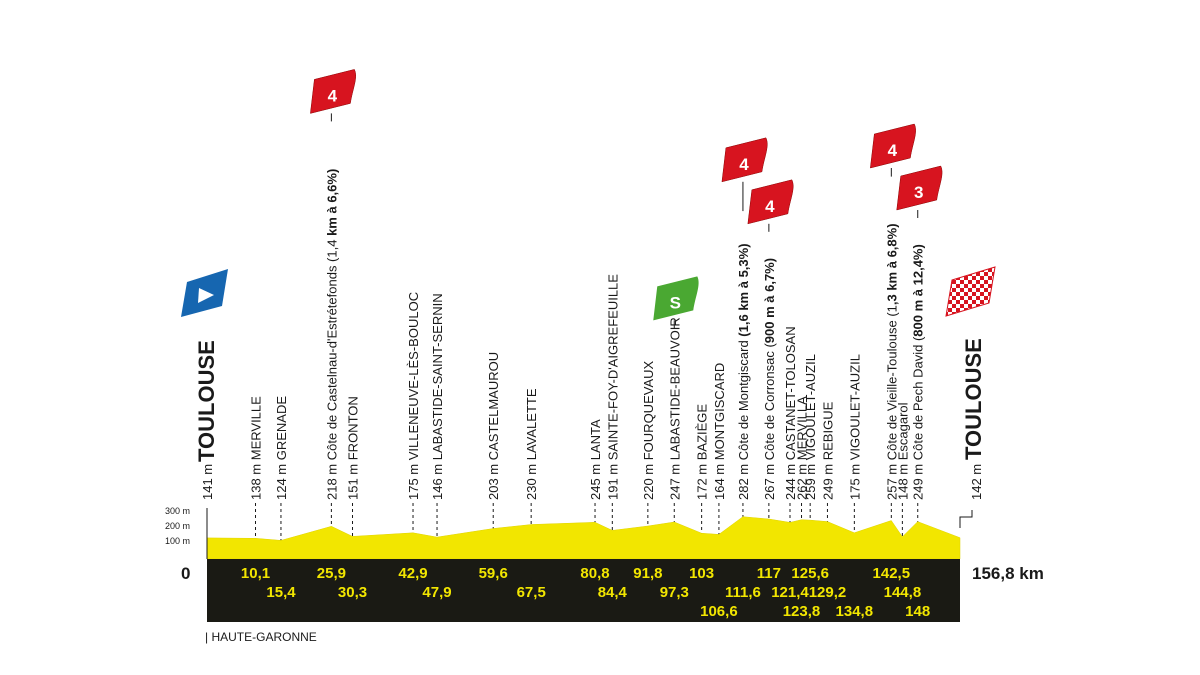 The width and height of the screenshot is (1200, 675). I want to click on waypoint-label: 249 m REBIGUE, so click(828, 450).